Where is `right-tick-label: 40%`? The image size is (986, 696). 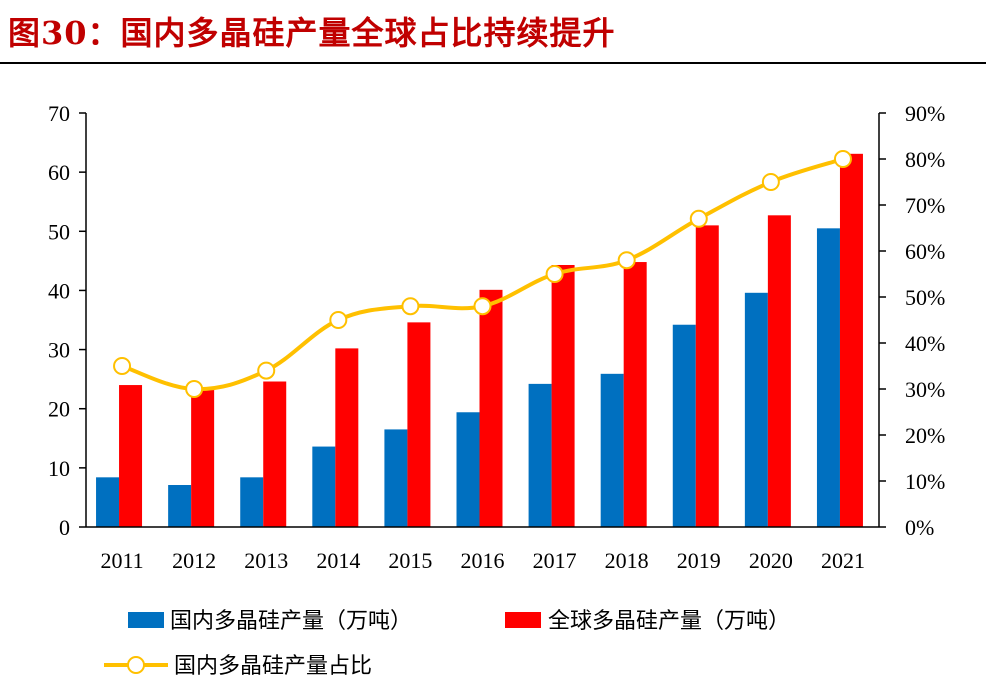 right-tick-label: 40% is located at coordinates (925, 343).